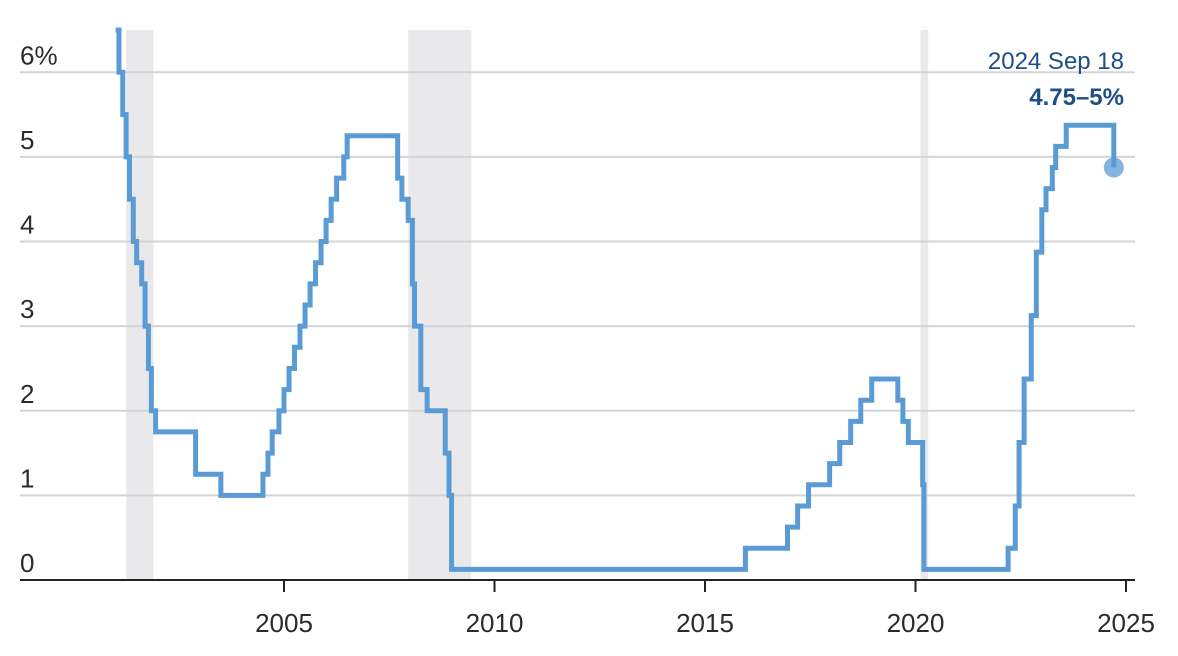  Describe the element at coordinates (1056, 113) in the screenshot. I see `latest-annotation: 2024 Sep 18 4.75–5%` at that location.